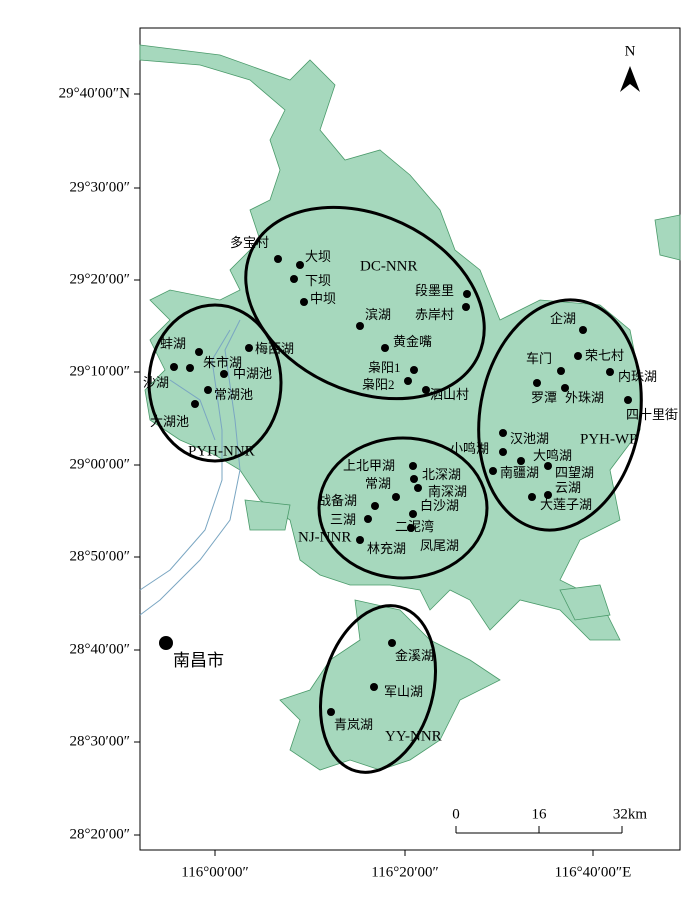  Describe the element at coordinates (630, 51) in the screenshot. I see `north-label: N` at that location.